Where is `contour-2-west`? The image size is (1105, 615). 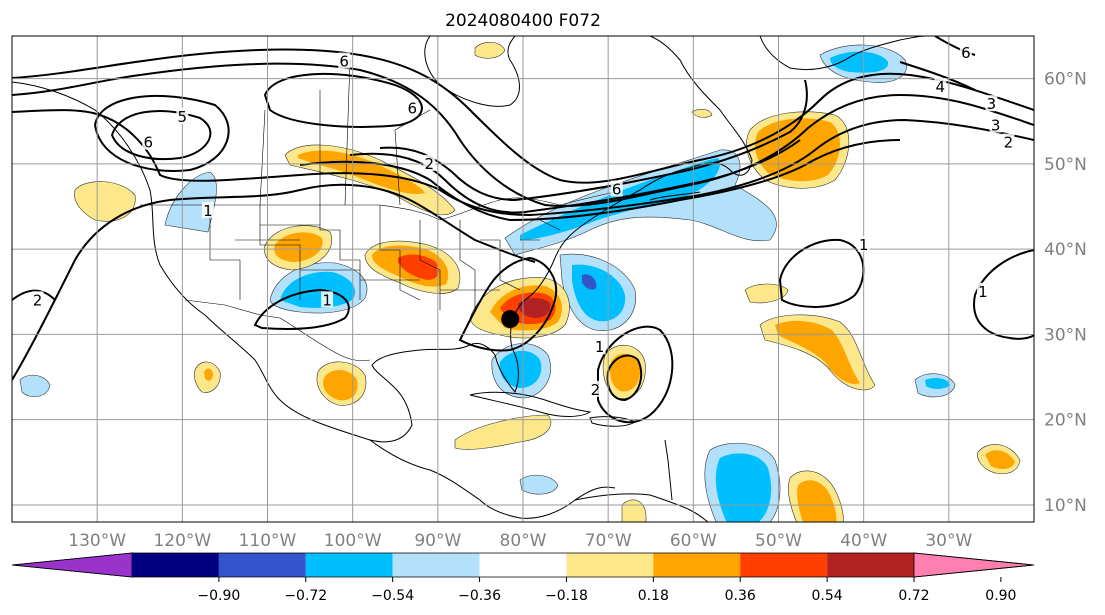
contour-2-west is located at coordinates (34, 295).